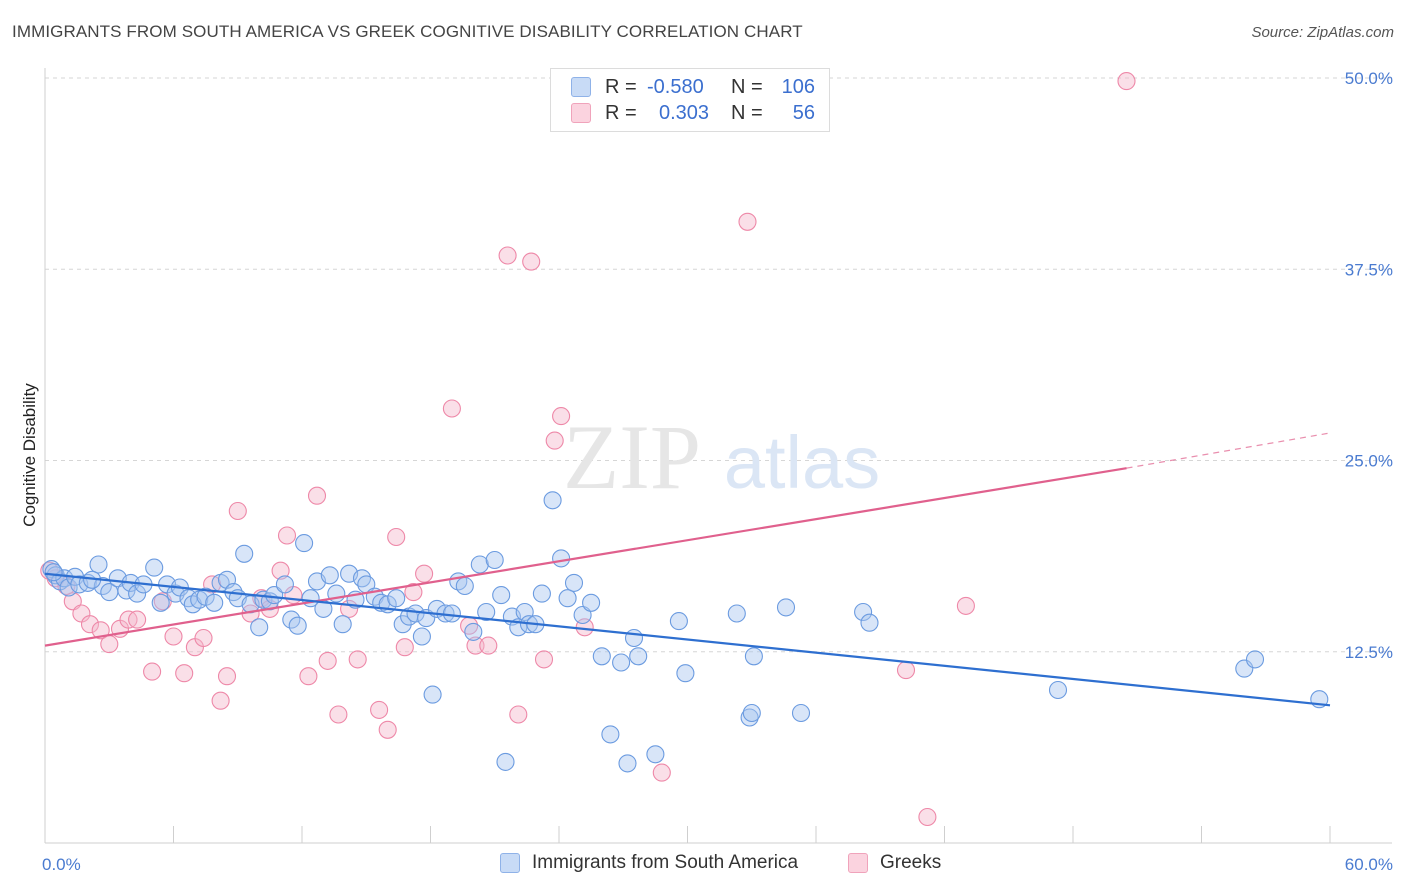 The width and height of the screenshot is (1406, 892). What do you see at coordinates (510, 863) in the screenshot?
I see `series-swatch-south-america` at bounding box center [510, 863].